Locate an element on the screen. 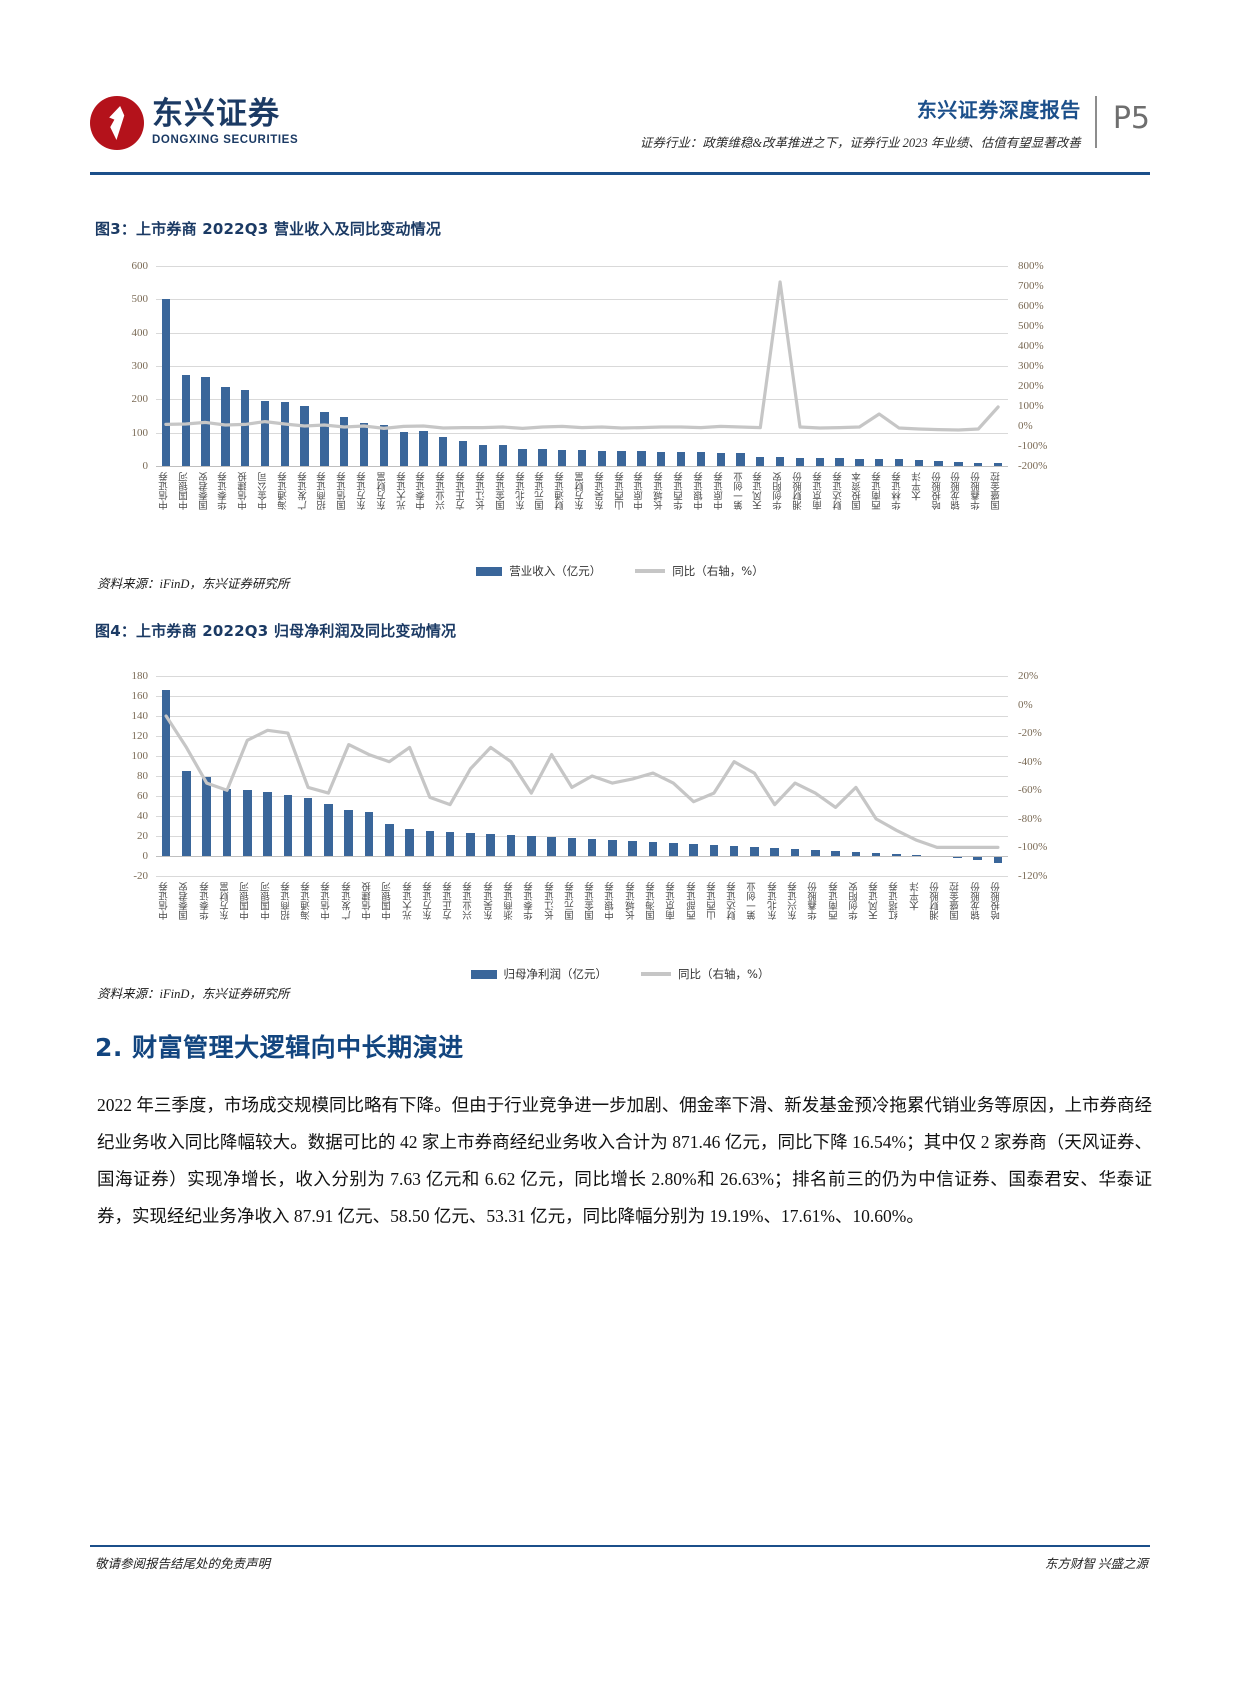 This screenshot has height=1683, width=1240. figure4-source: 资料来源：iFinD，东兴证券研究所 is located at coordinates (193, 994).